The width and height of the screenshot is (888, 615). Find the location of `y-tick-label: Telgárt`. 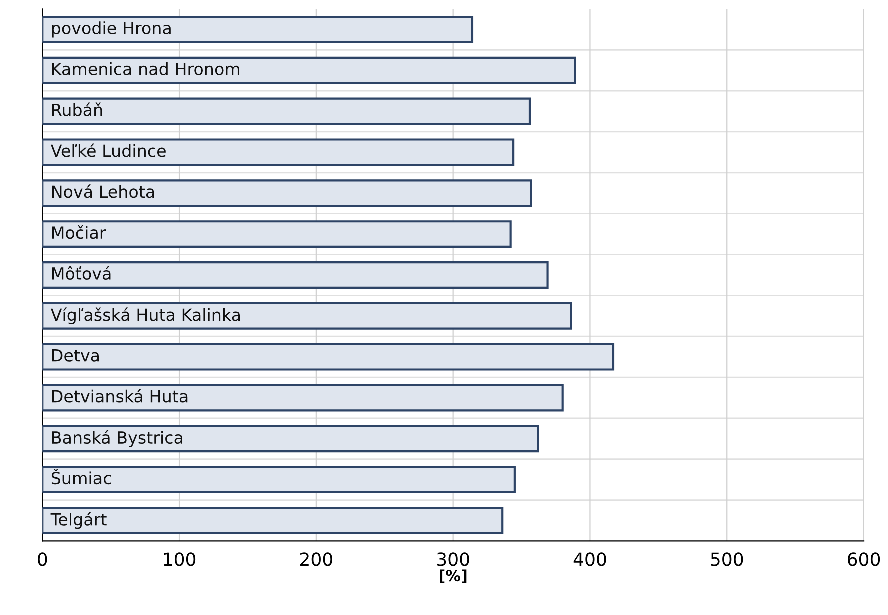

y-tick-label: Telgárt is located at coordinates (78, 521).